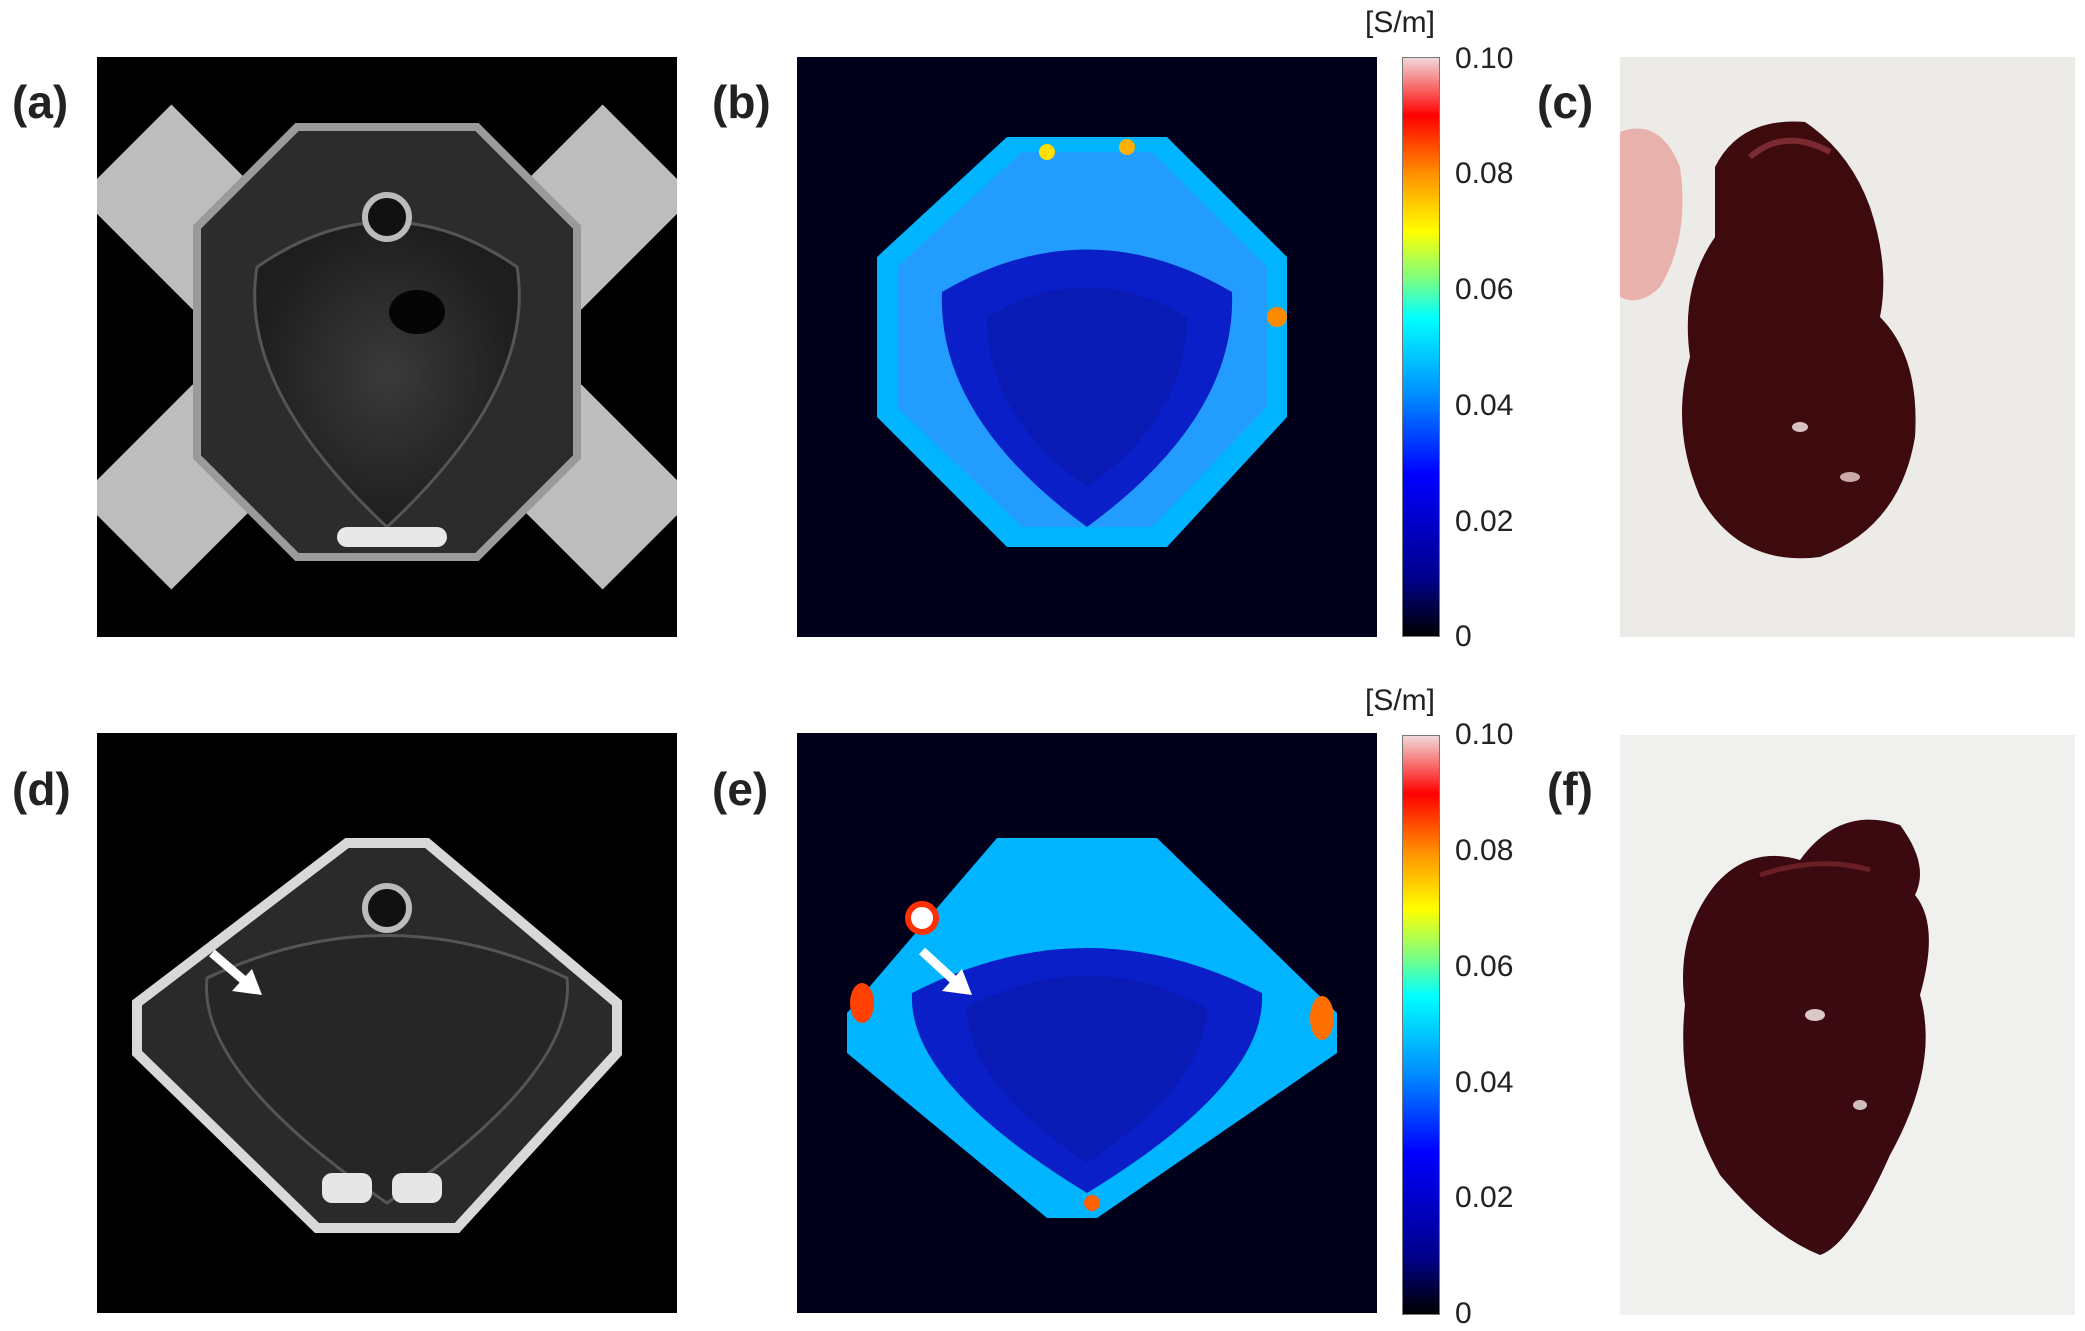 This screenshot has height=1331, width=2085. I want to click on colorbar-top-tick-4: 0.02, so click(1484, 521).